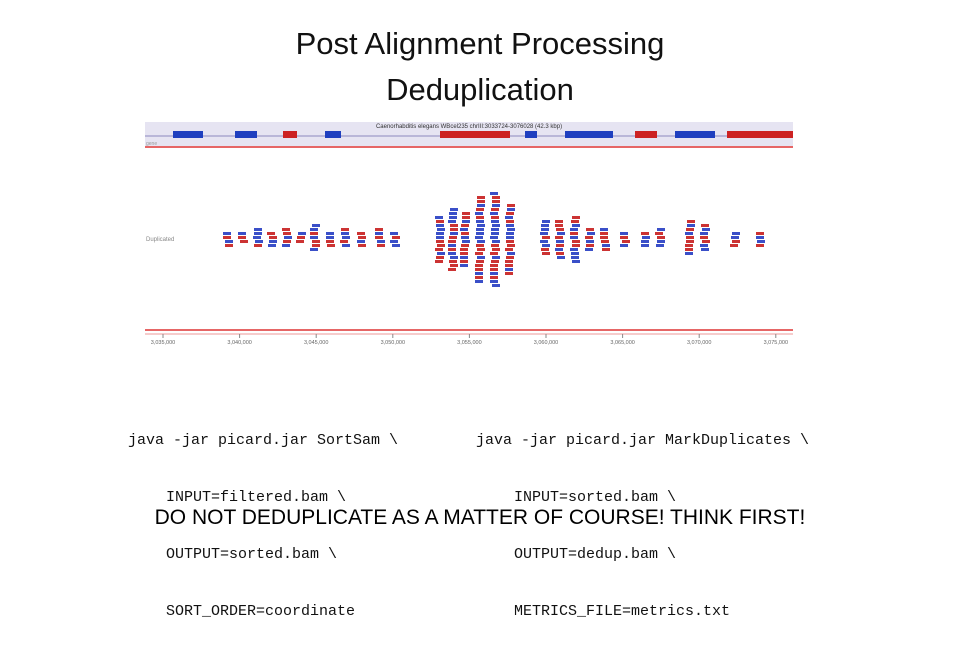 The height and width of the screenshot is (659, 960). Describe the element at coordinates (480, 43) in the screenshot. I see `title-line: Post Alignment Processing` at that location.